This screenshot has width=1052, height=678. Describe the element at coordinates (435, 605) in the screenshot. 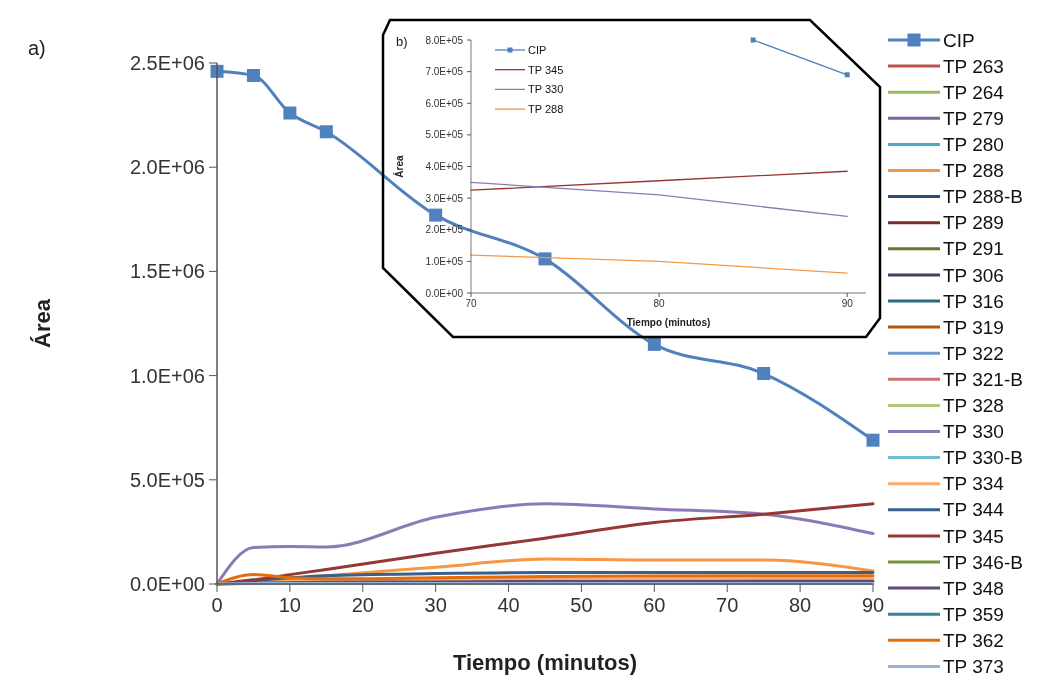

I see `x-tick-label: 30` at that location.